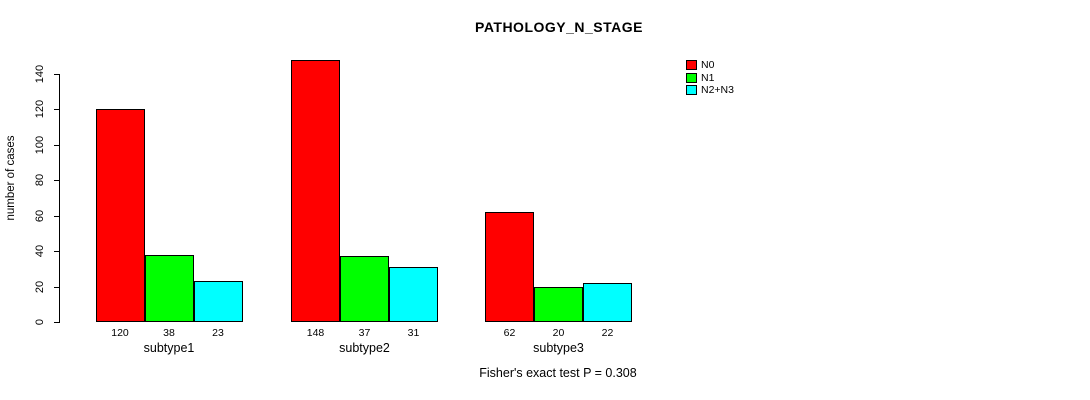 The width and height of the screenshot is (1090, 400). I want to click on chart-title: PATHOLOGY_N_STAGE, so click(559, 27).